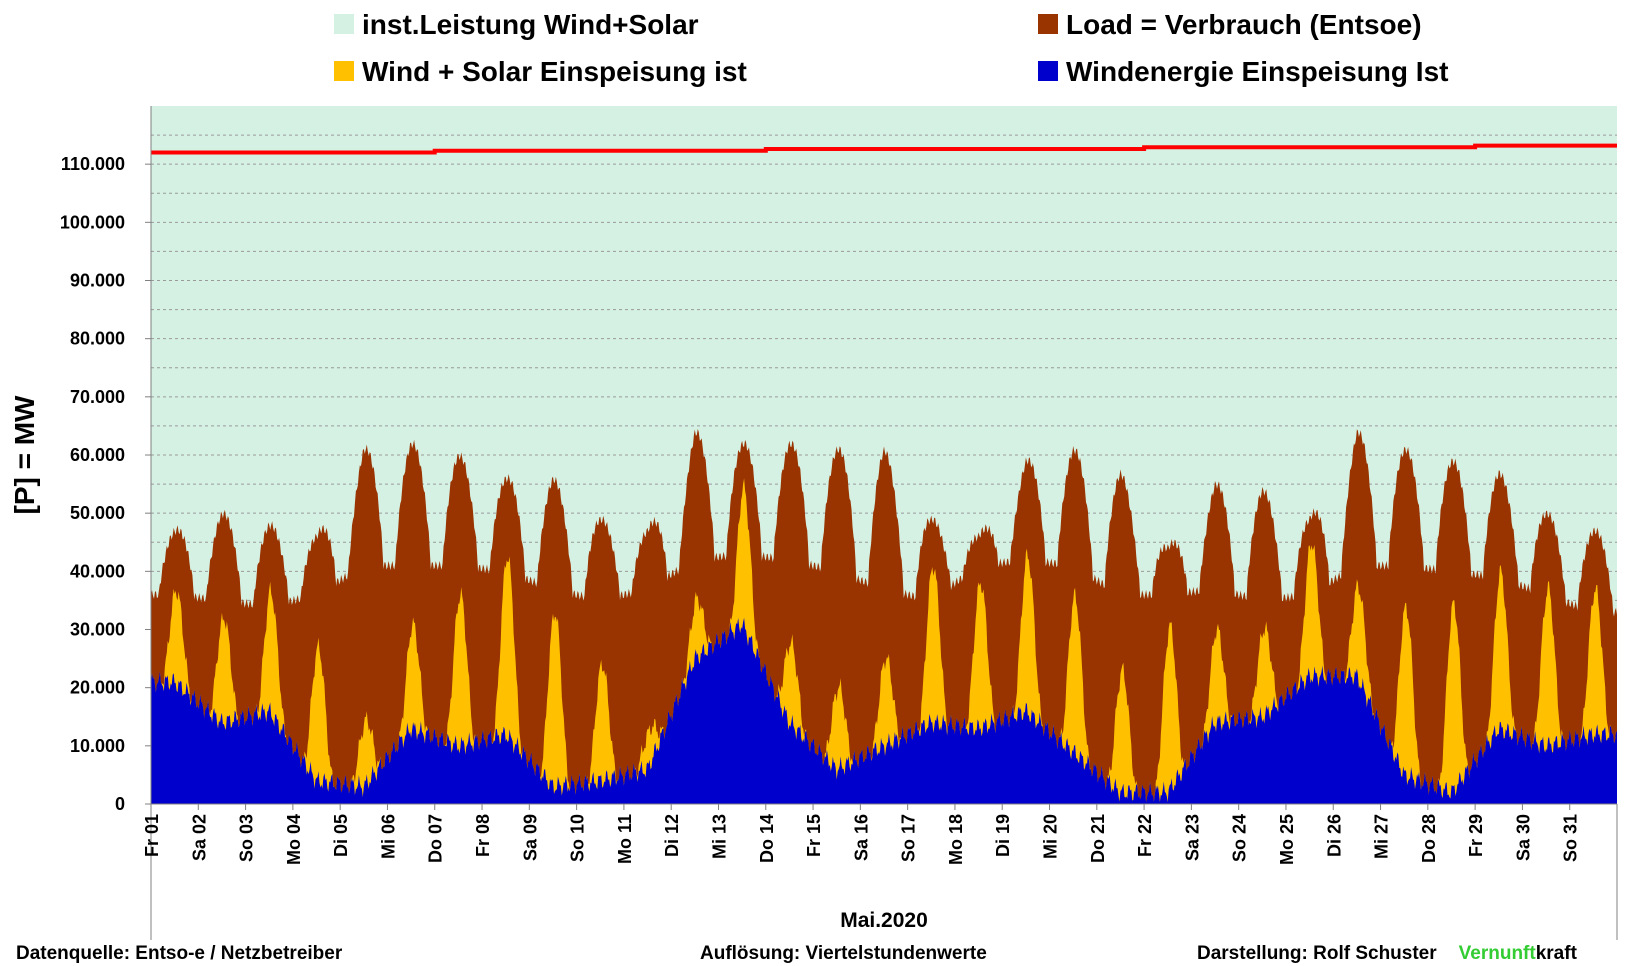  What do you see at coordinates (884, 920) in the screenshot?
I see `x-axis-label: Mai.2020` at bounding box center [884, 920].